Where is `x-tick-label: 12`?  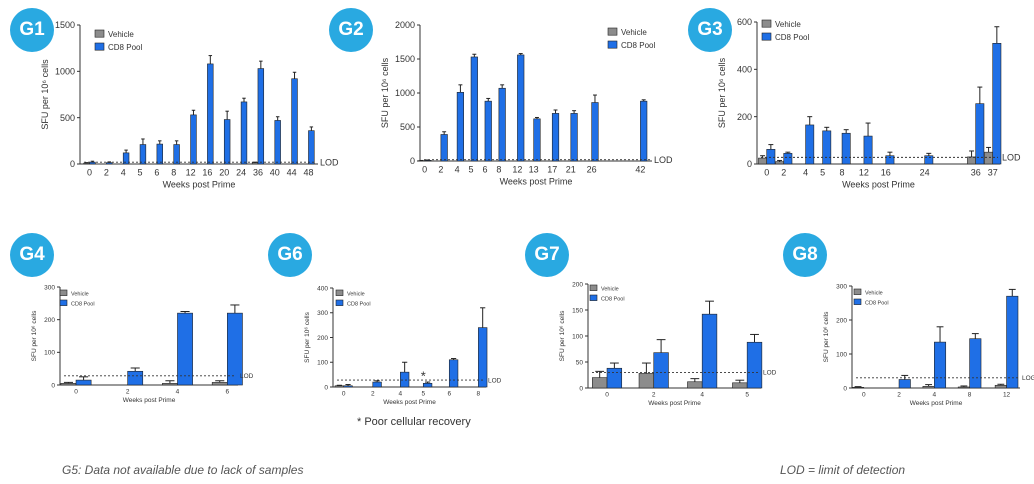
x-tick-label: 12 is located at coordinates (864, 173).